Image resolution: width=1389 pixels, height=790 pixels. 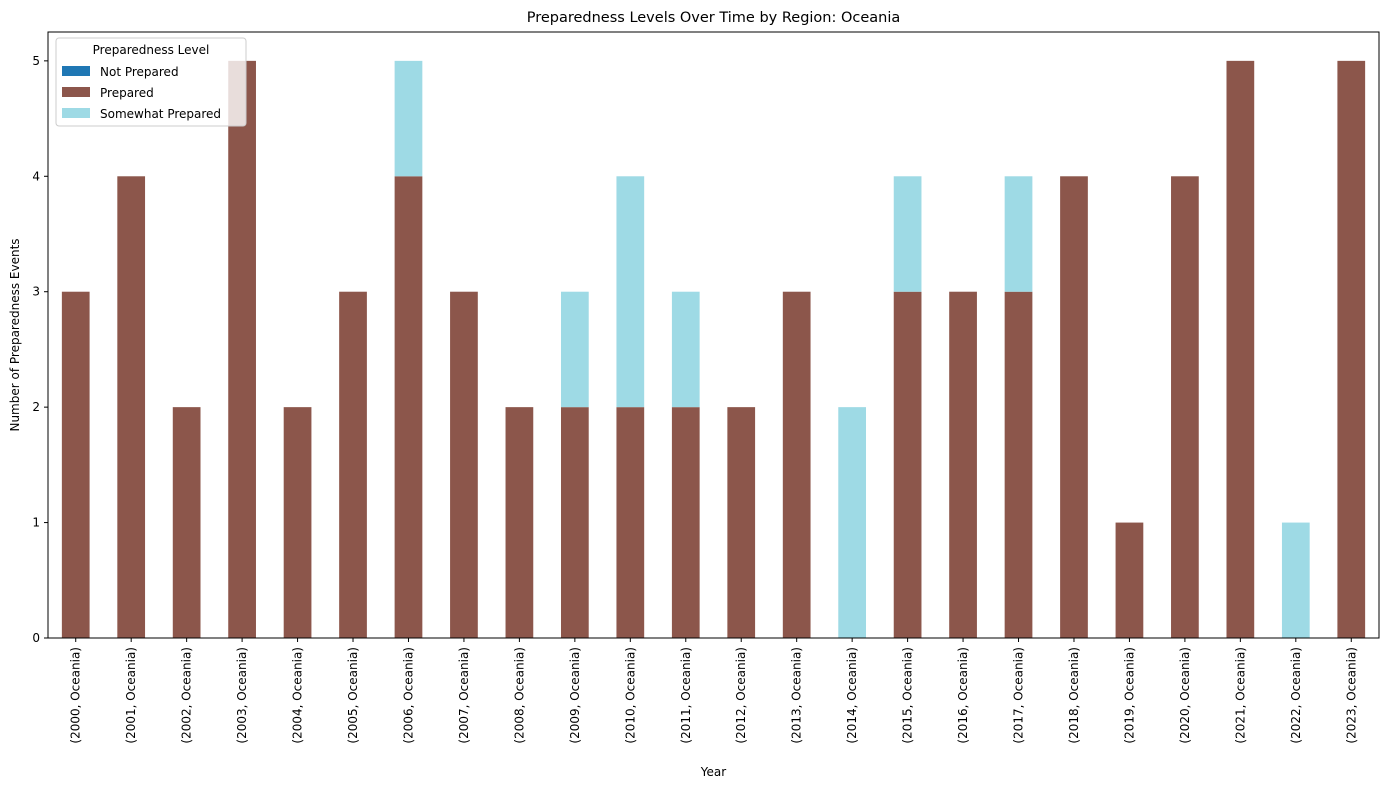 What do you see at coordinates (408, 695) in the screenshot?
I see `x-tick-label: (2006, Oceania)` at bounding box center [408, 695].